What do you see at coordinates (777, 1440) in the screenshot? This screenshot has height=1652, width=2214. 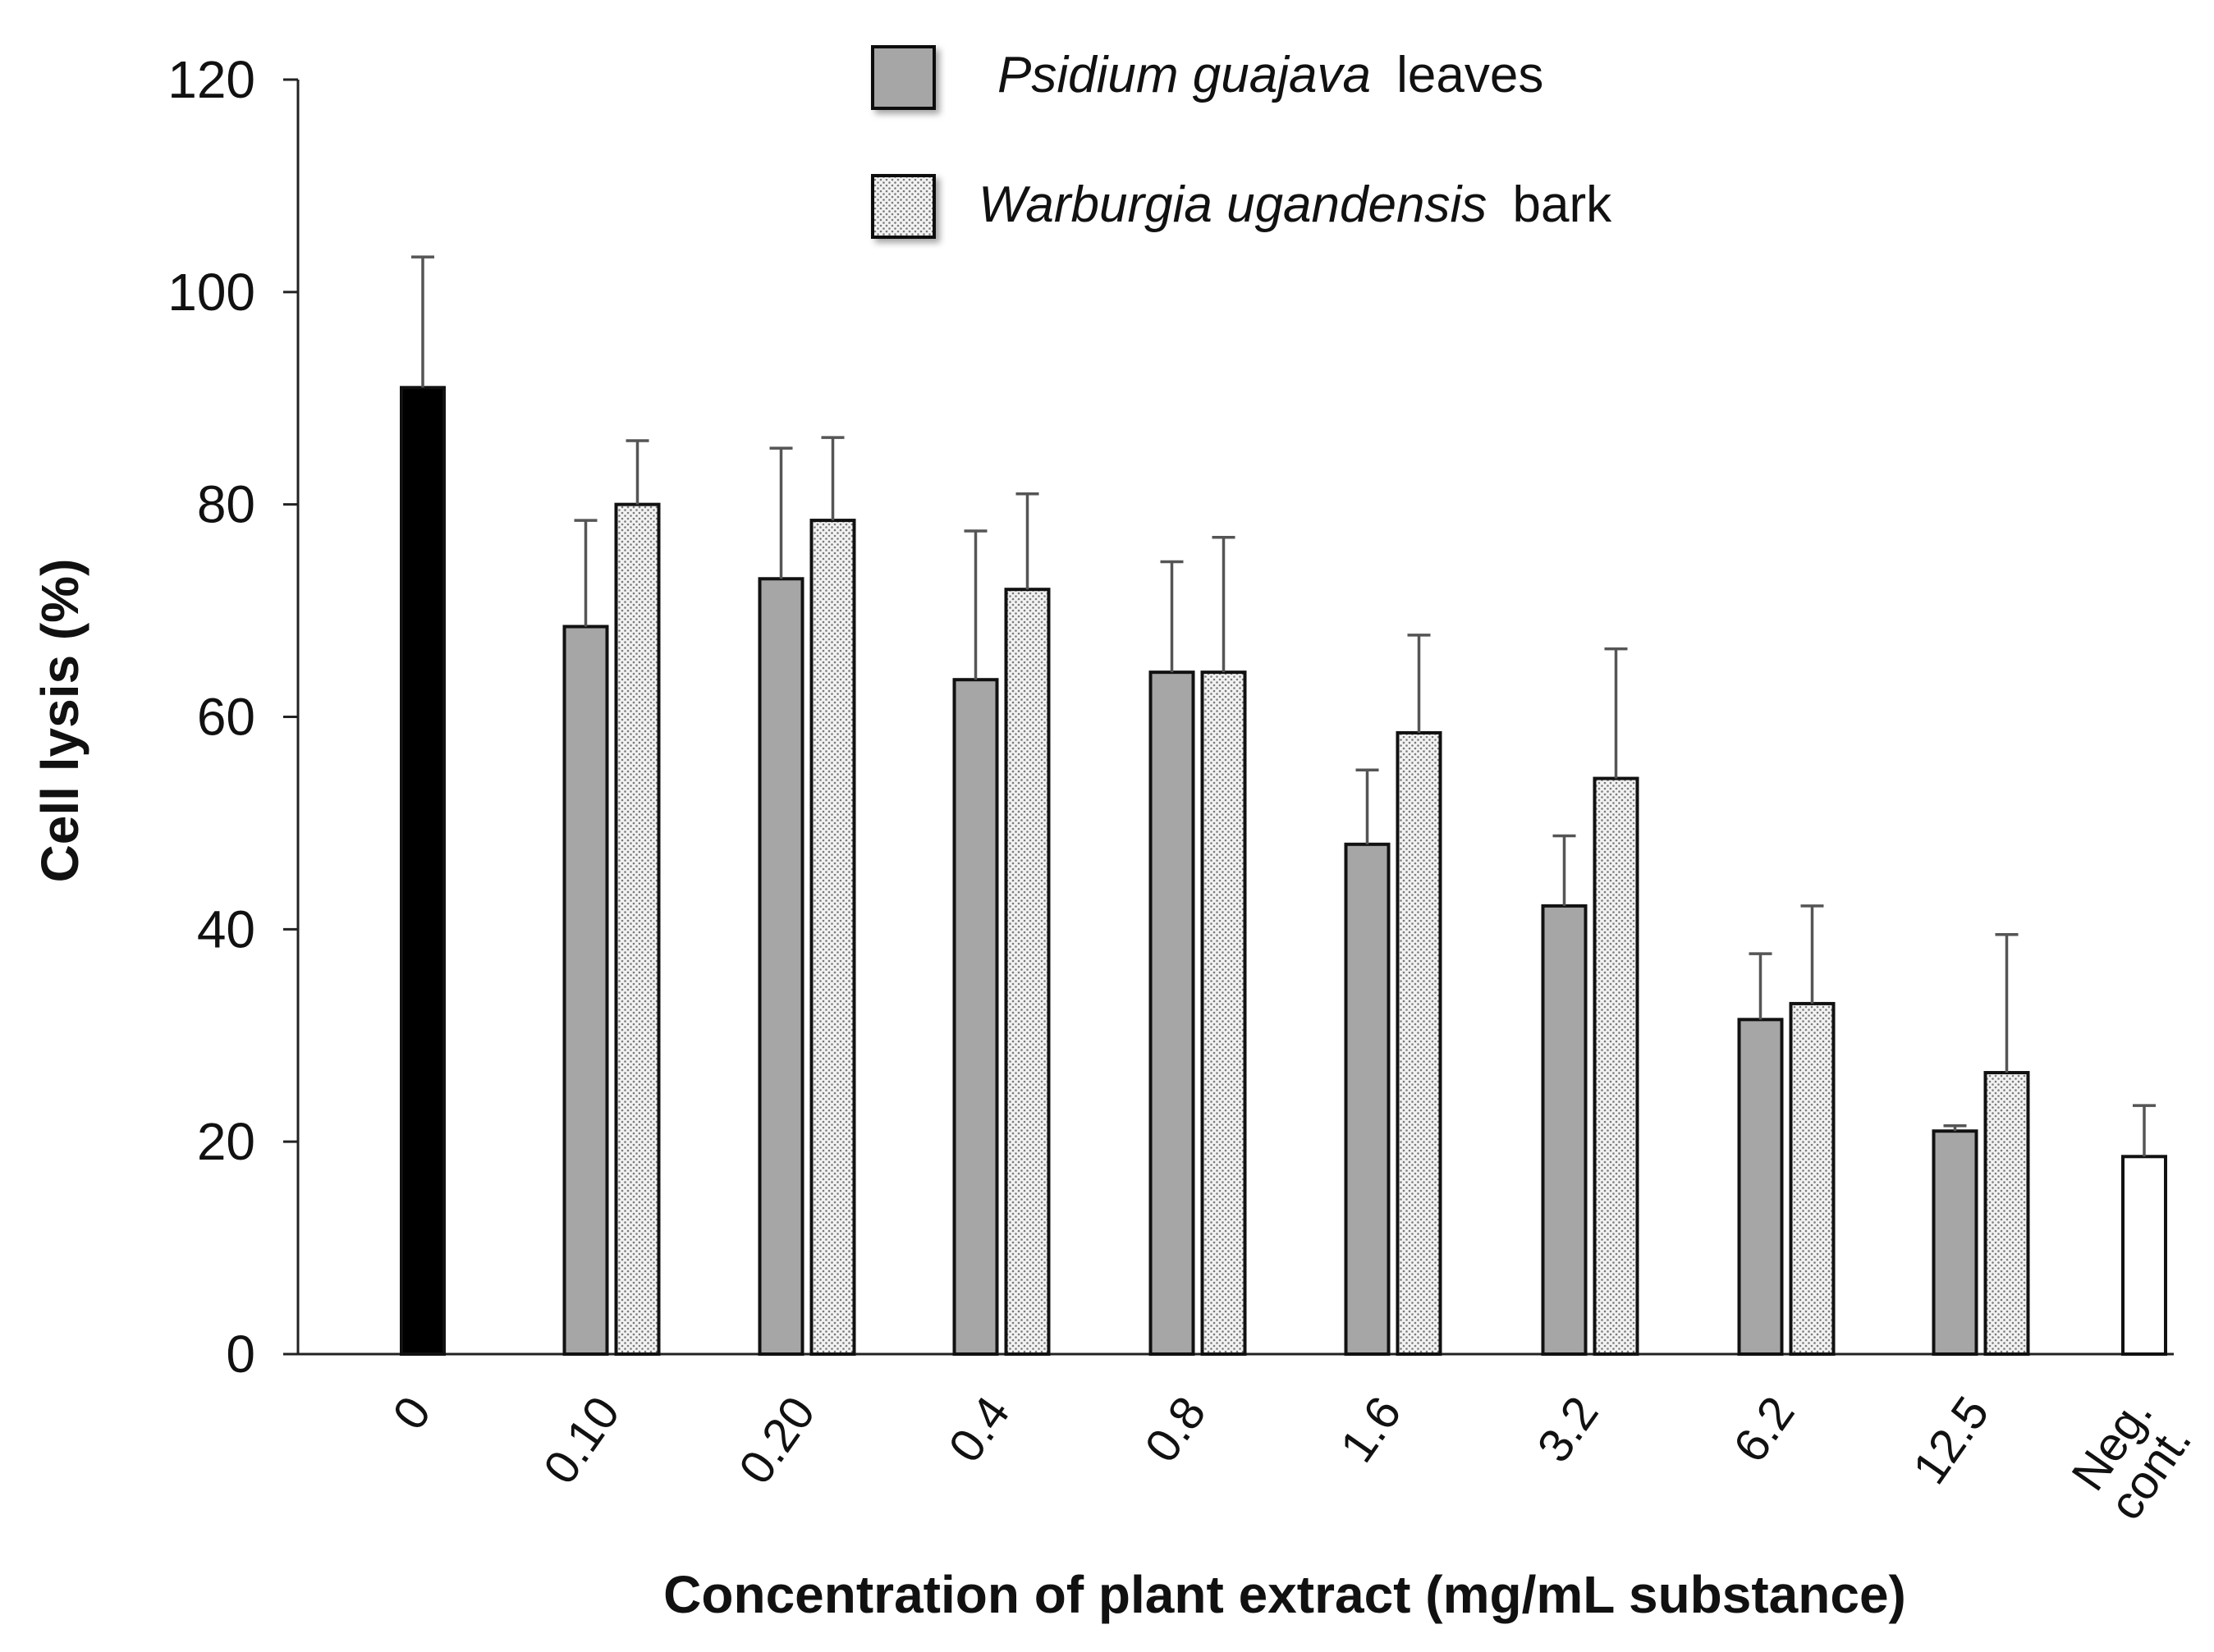 I see `x-tick-label: 0.20` at bounding box center [777, 1440].